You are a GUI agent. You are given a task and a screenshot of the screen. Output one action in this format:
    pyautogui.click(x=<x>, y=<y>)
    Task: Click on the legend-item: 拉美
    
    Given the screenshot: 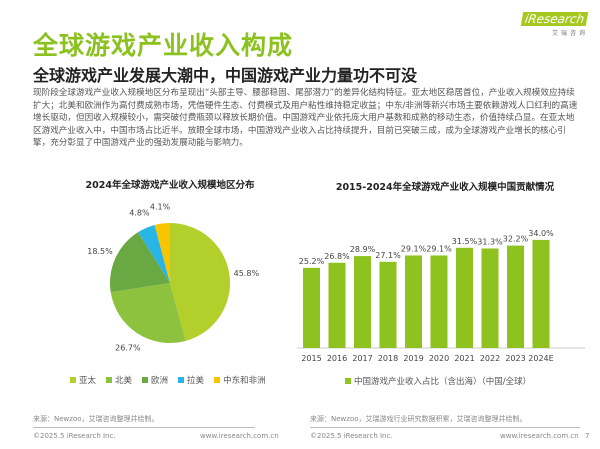 What is the action you would take?
    pyautogui.click(x=191, y=380)
    